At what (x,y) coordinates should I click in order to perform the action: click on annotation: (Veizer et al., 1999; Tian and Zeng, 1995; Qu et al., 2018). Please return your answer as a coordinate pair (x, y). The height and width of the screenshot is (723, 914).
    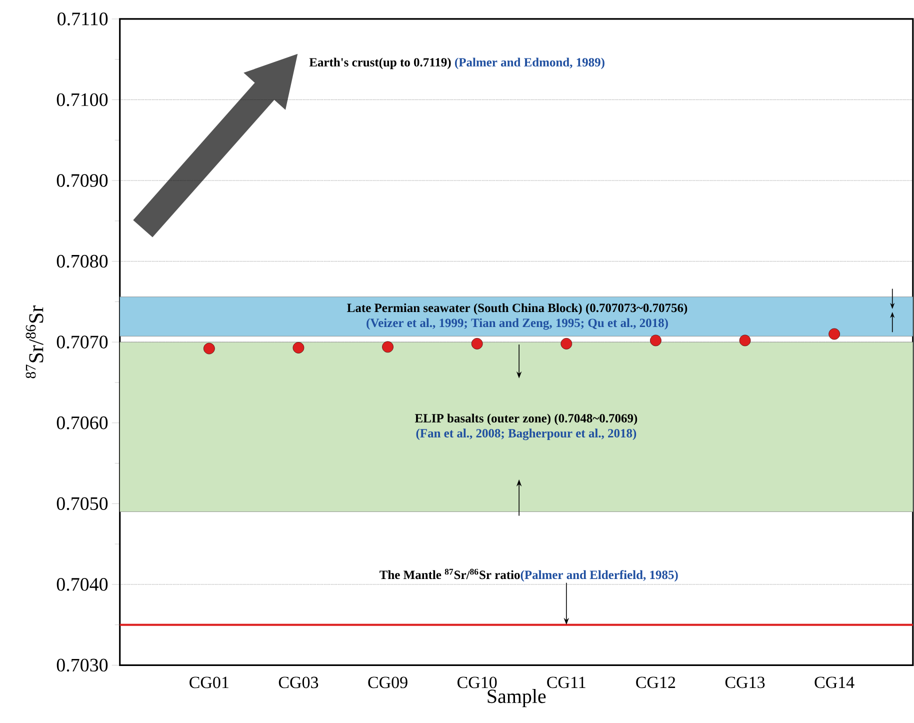
    Looking at the image, I should click on (517, 324).